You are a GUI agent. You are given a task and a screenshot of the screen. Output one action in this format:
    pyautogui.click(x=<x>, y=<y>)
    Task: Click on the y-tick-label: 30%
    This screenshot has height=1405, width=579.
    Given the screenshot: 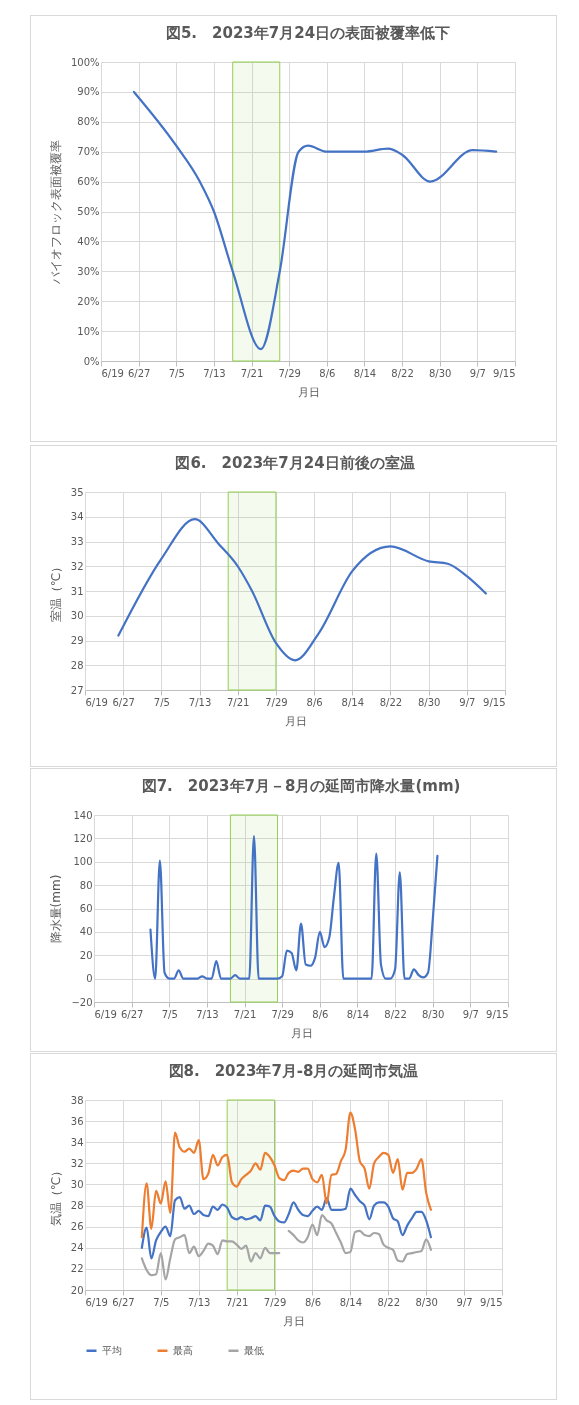 What is the action you would take?
    pyautogui.click(x=88, y=271)
    